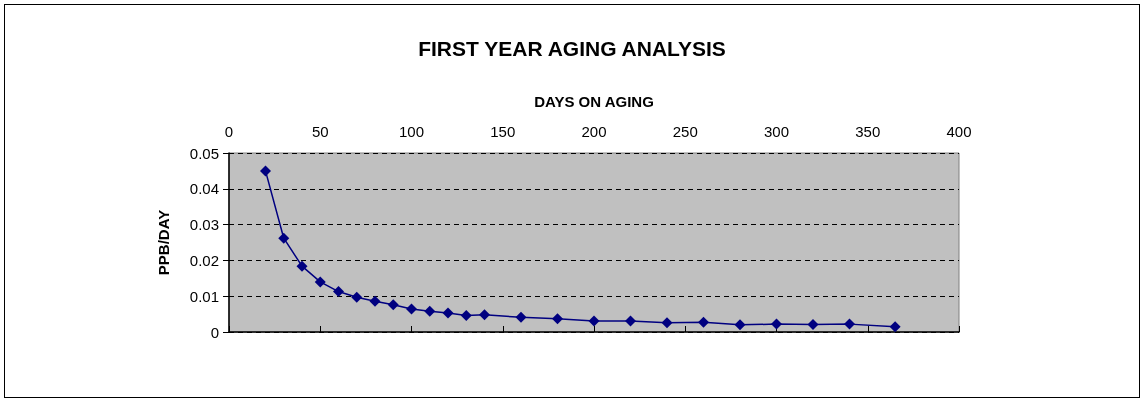 The image size is (1145, 402). What do you see at coordinates (204, 296) in the screenshot?
I see `y-tick-label: 0.01` at bounding box center [204, 296].